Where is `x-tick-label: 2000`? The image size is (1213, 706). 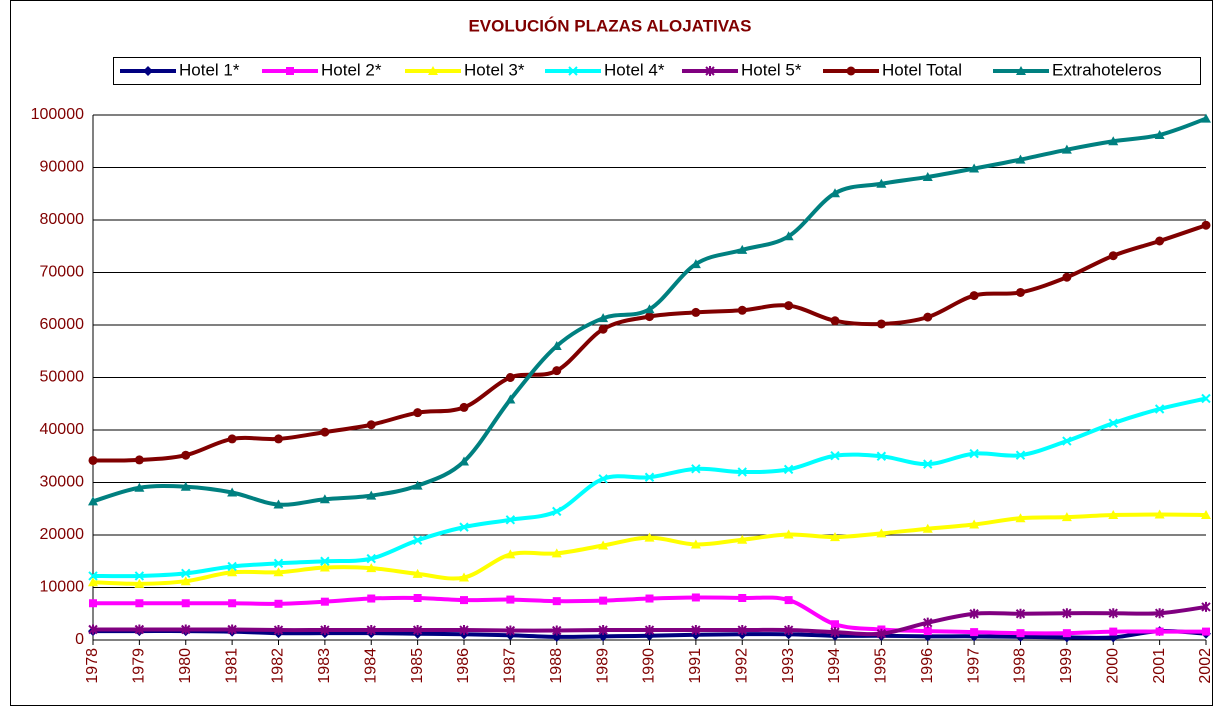
x-tick-label: 2000 is located at coordinates (1112, 666).